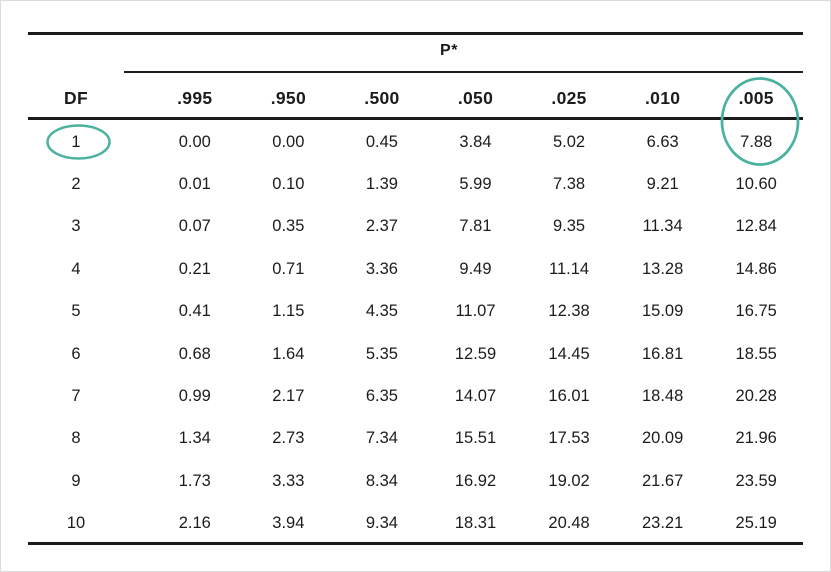 The width and height of the screenshot is (831, 572). Describe the element at coordinates (76, 141) in the screenshot. I see `df-cell: 1` at that location.